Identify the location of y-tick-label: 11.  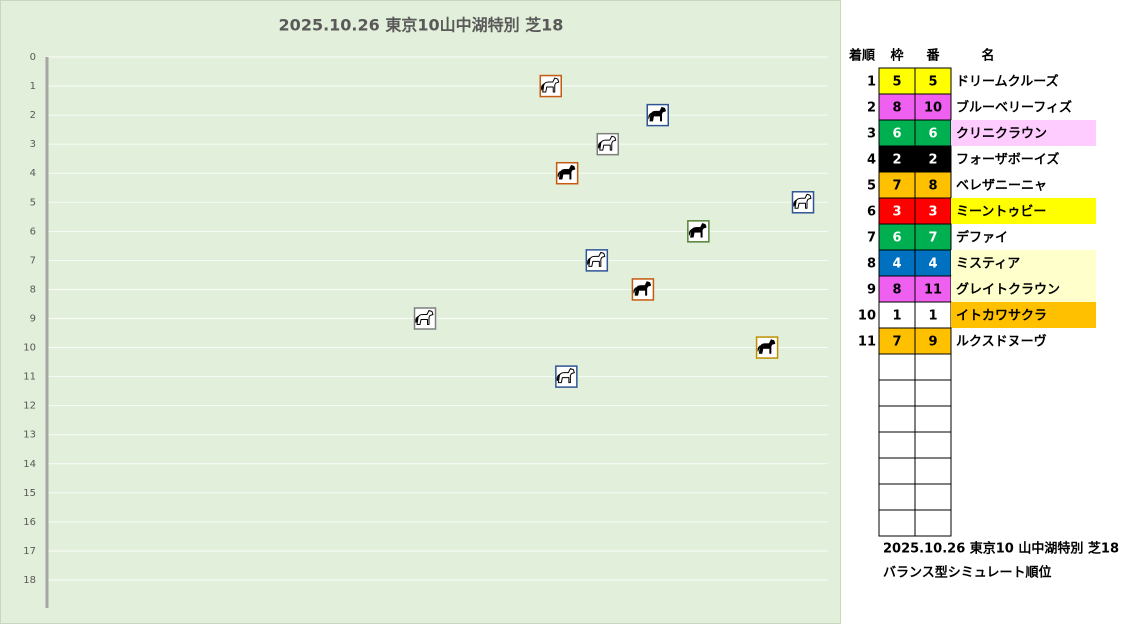
(29, 377).